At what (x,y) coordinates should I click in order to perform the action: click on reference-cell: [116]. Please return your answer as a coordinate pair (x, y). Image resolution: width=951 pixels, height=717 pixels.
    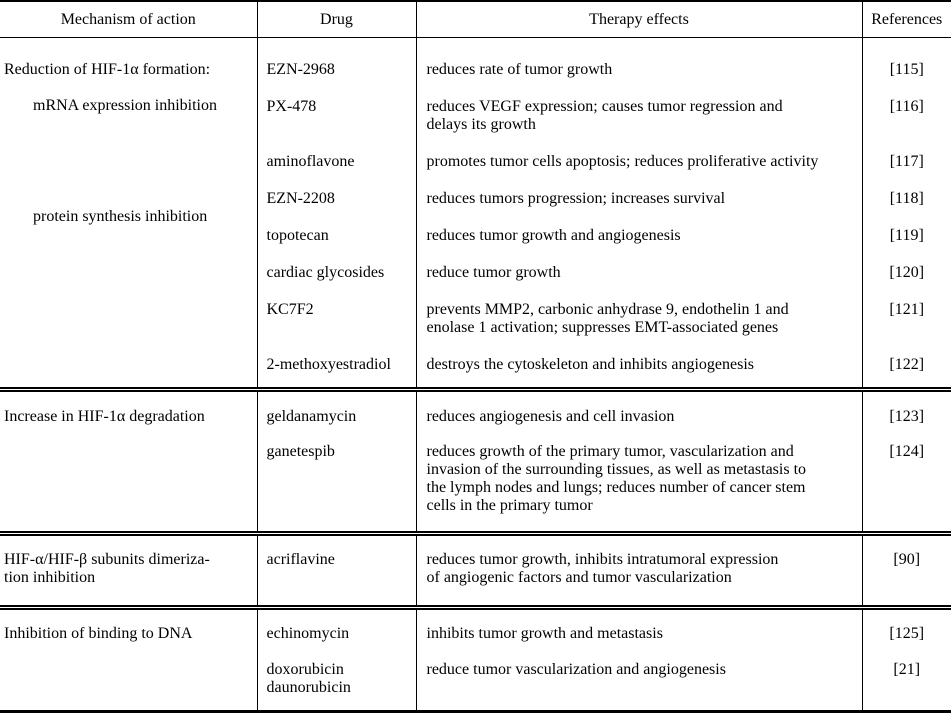
    Looking at the image, I should click on (906, 106).